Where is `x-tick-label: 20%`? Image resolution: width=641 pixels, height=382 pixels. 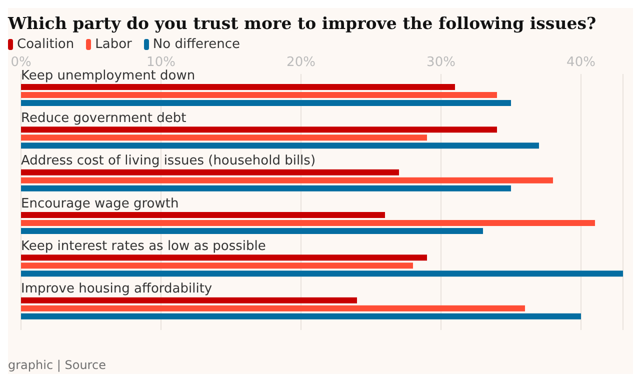
x-tick-label: 20% is located at coordinates (301, 62).